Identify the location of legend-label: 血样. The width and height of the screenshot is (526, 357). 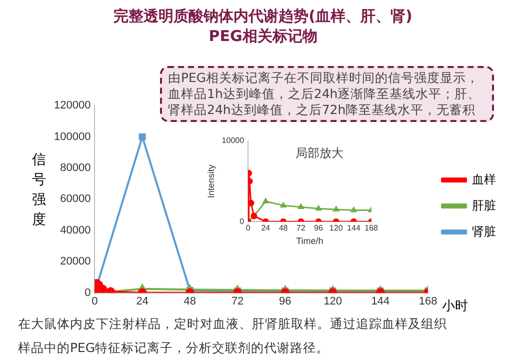
(484, 179).